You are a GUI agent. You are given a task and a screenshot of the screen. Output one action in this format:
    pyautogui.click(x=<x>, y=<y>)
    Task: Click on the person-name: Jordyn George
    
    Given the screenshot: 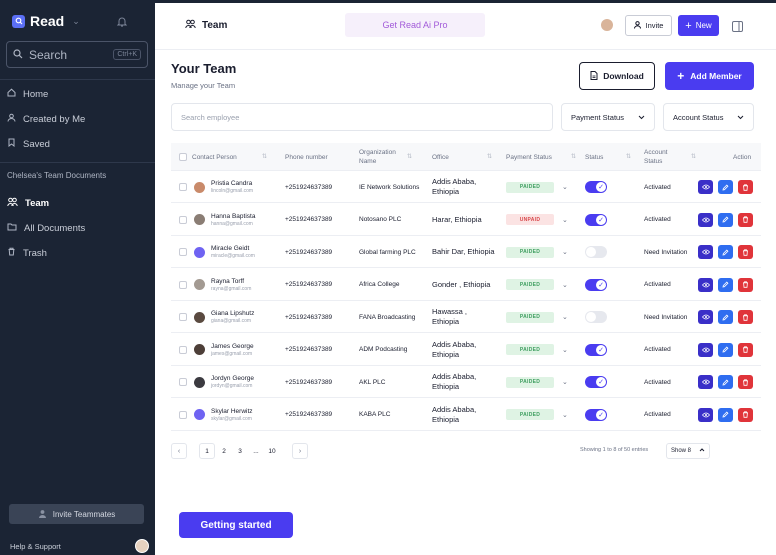 What is the action you would take?
    pyautogui.click(x=232, y=378)
    